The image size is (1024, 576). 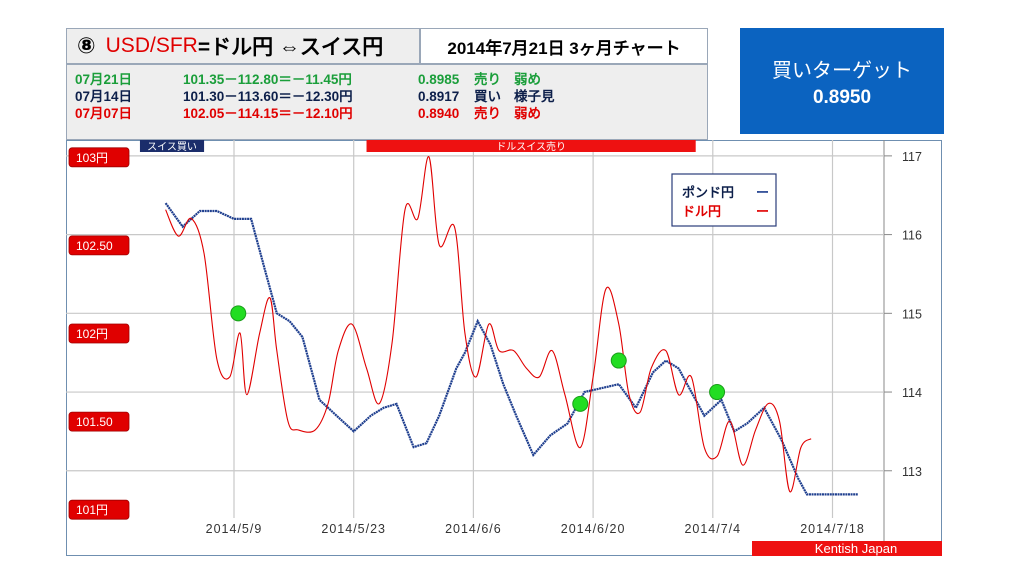 What do you see at coordinates (290, 47) in the screenshot?
I see `chart-title-rest: =ドル円 ⇔スイス円` at bounding box center [290, 47].